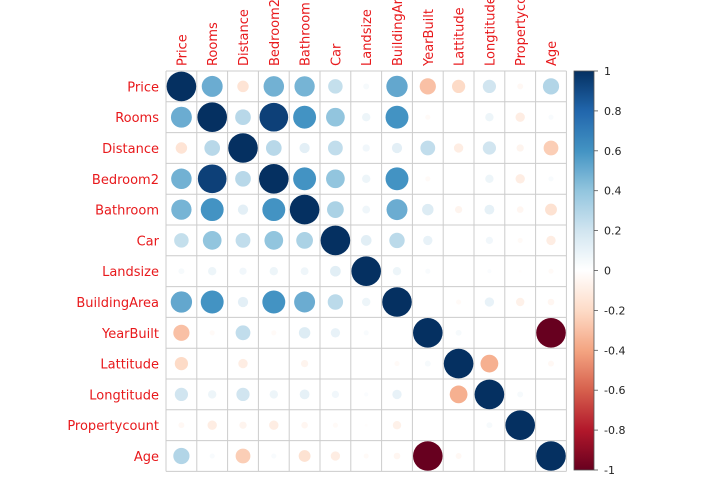 This screenshot has height=480, width=720. What do you see at coordinates (335, 456) in the screenshot?
I see `correlation-circle-Age-Car` at bounding box center [335, 456].